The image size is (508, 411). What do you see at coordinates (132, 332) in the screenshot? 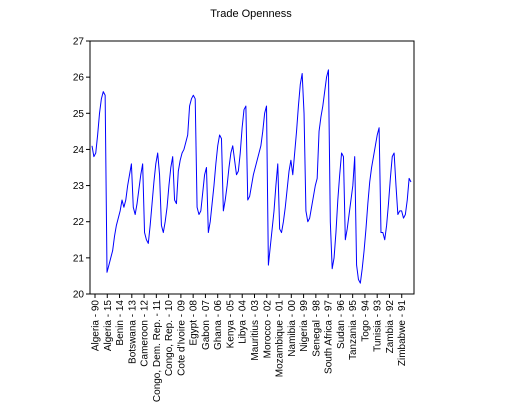
I see `x-tick-label: Botswana - 13` at bounding box center [132, 332].